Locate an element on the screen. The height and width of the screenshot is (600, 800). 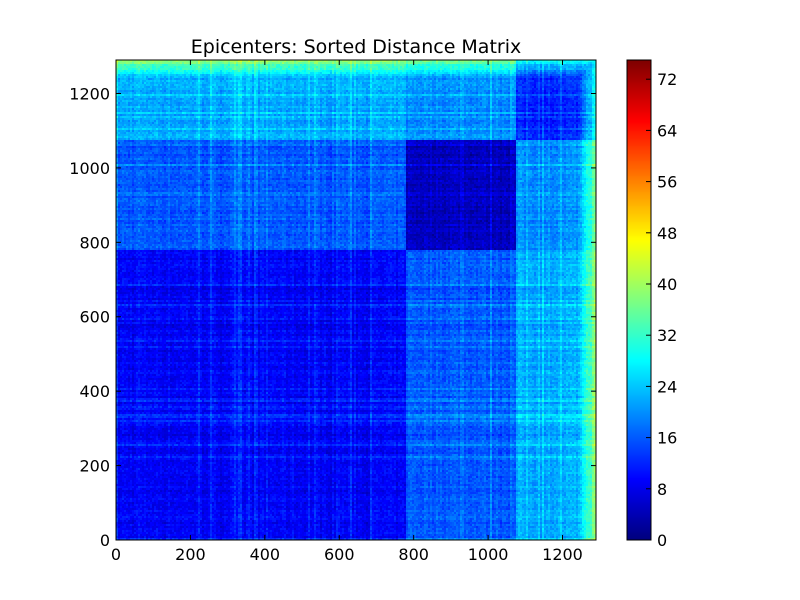
colorbar-tick-label: 48 is located at coordinates (667, 233).